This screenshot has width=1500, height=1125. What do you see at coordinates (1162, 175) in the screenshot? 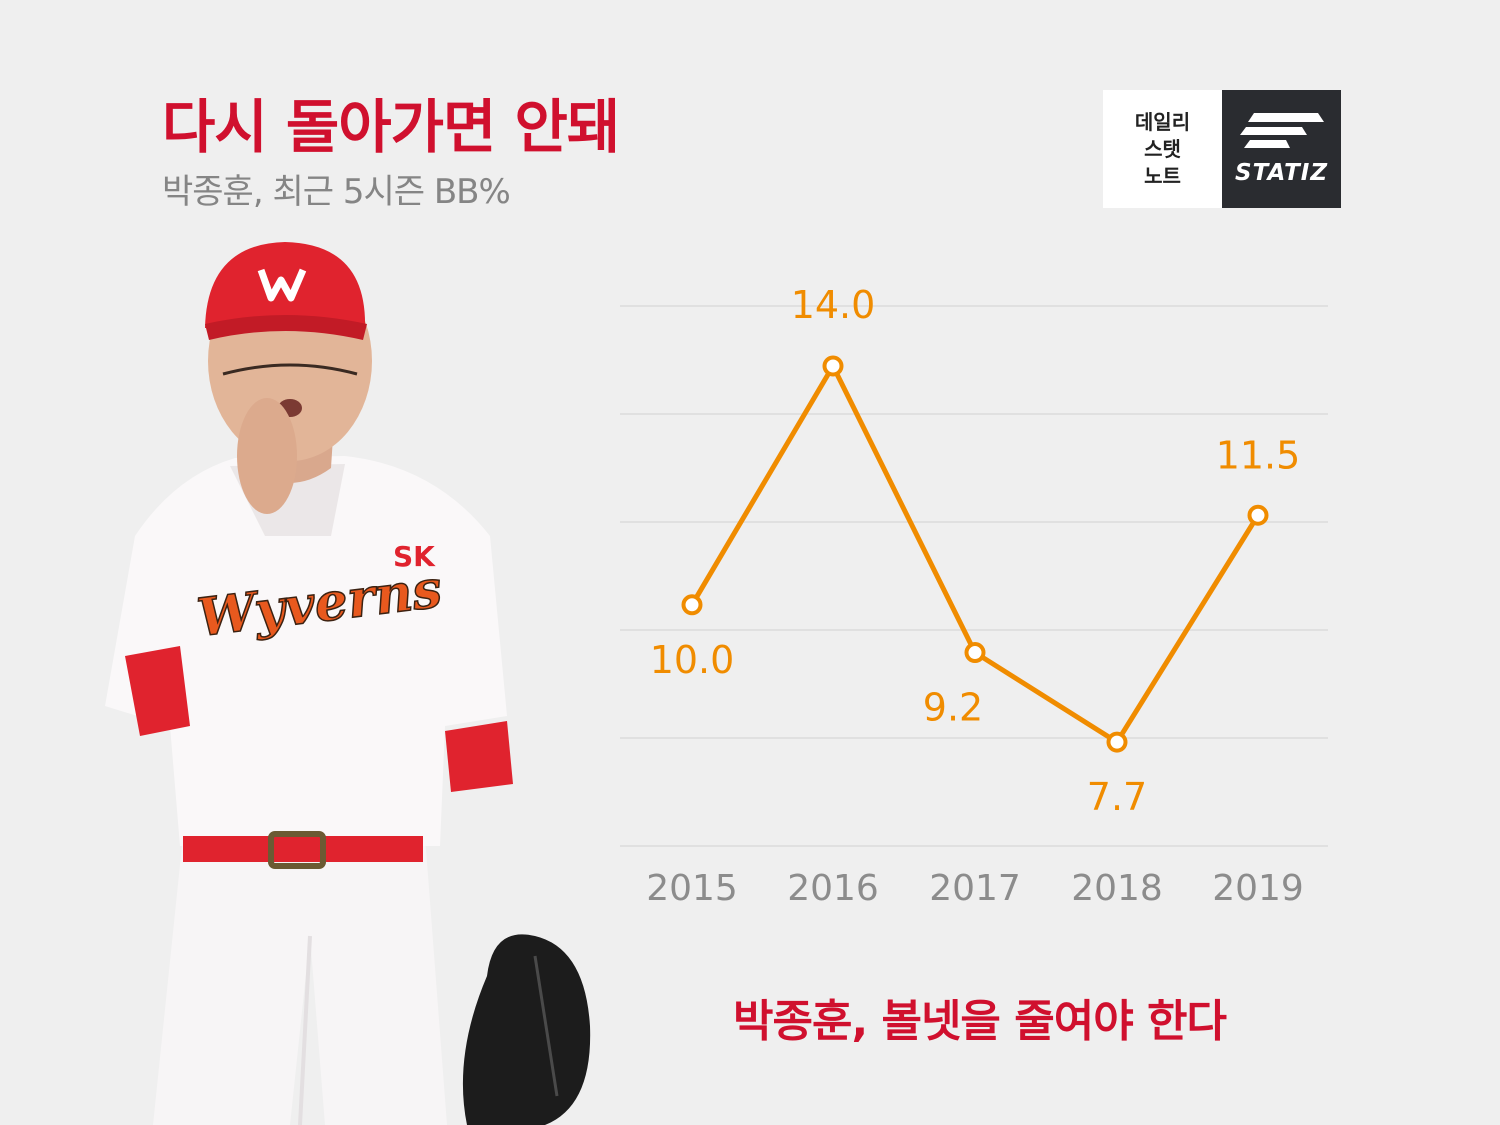
I see `logo-line-3: 노트` at bounding box center [1162, 175].